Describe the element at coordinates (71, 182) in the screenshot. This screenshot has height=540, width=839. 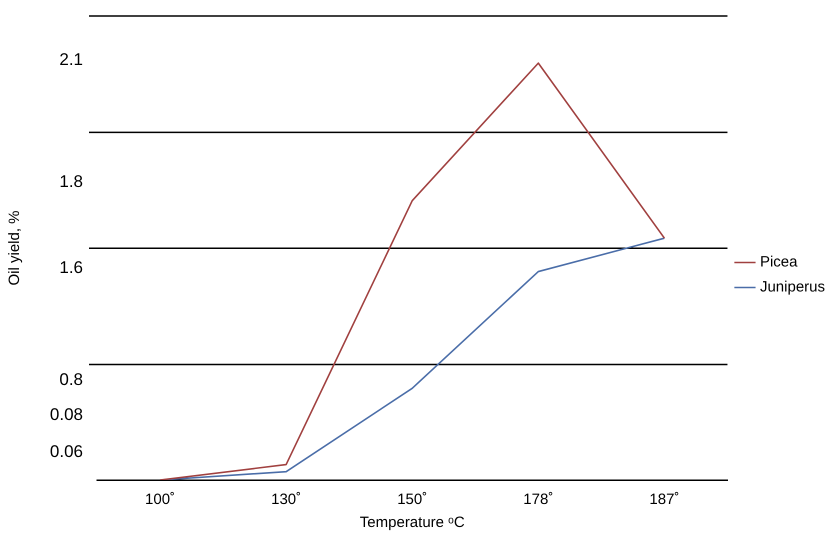
I see `text: 1.8` at that location.